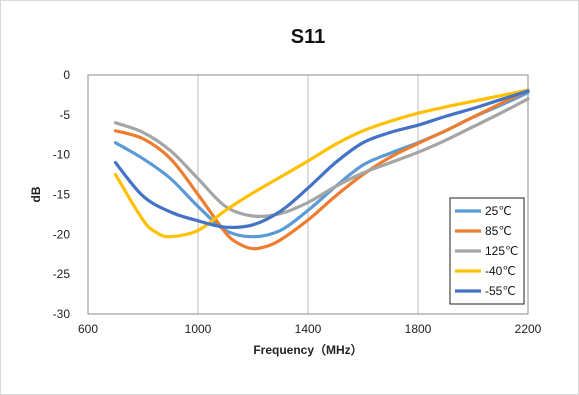 The image size is (579, 395). I want to click on legend: 25℃ 85℃ 125℃ -40℃ -55℃, so click(487, 251).